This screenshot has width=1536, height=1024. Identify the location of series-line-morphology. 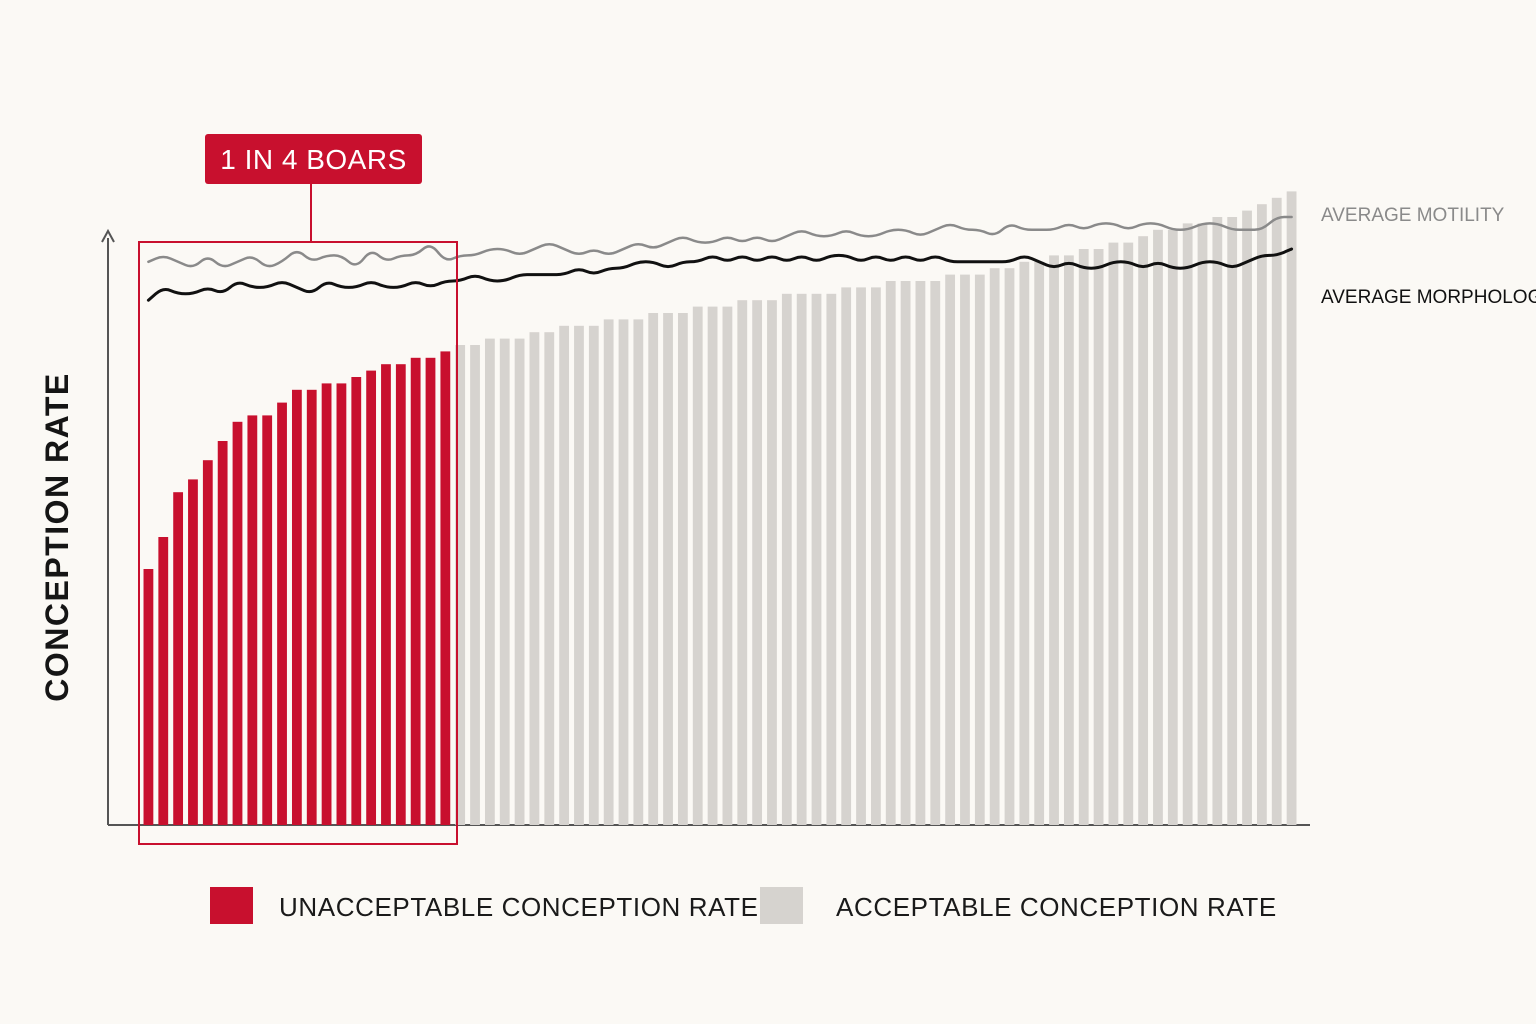
(720, 274).